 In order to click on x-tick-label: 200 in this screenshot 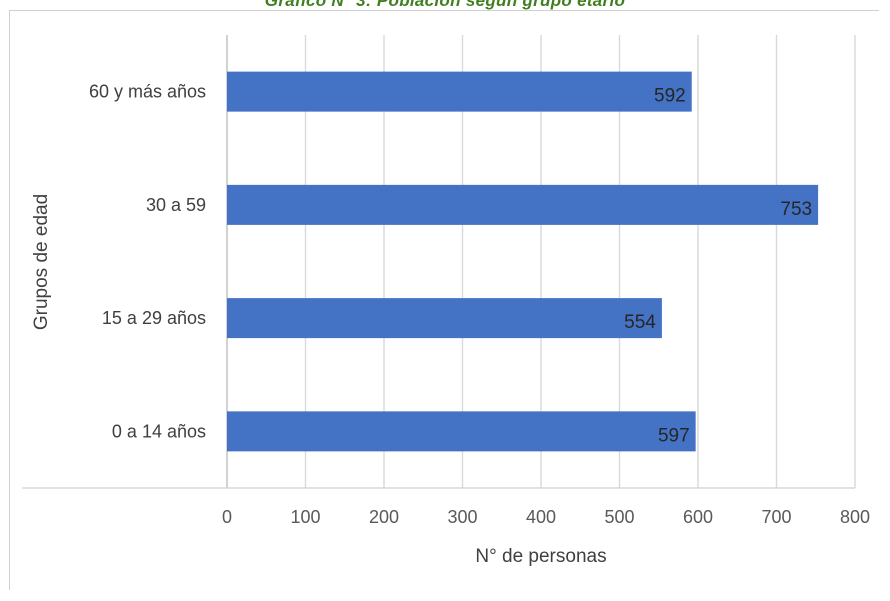, I will do `click(384, 517)`.